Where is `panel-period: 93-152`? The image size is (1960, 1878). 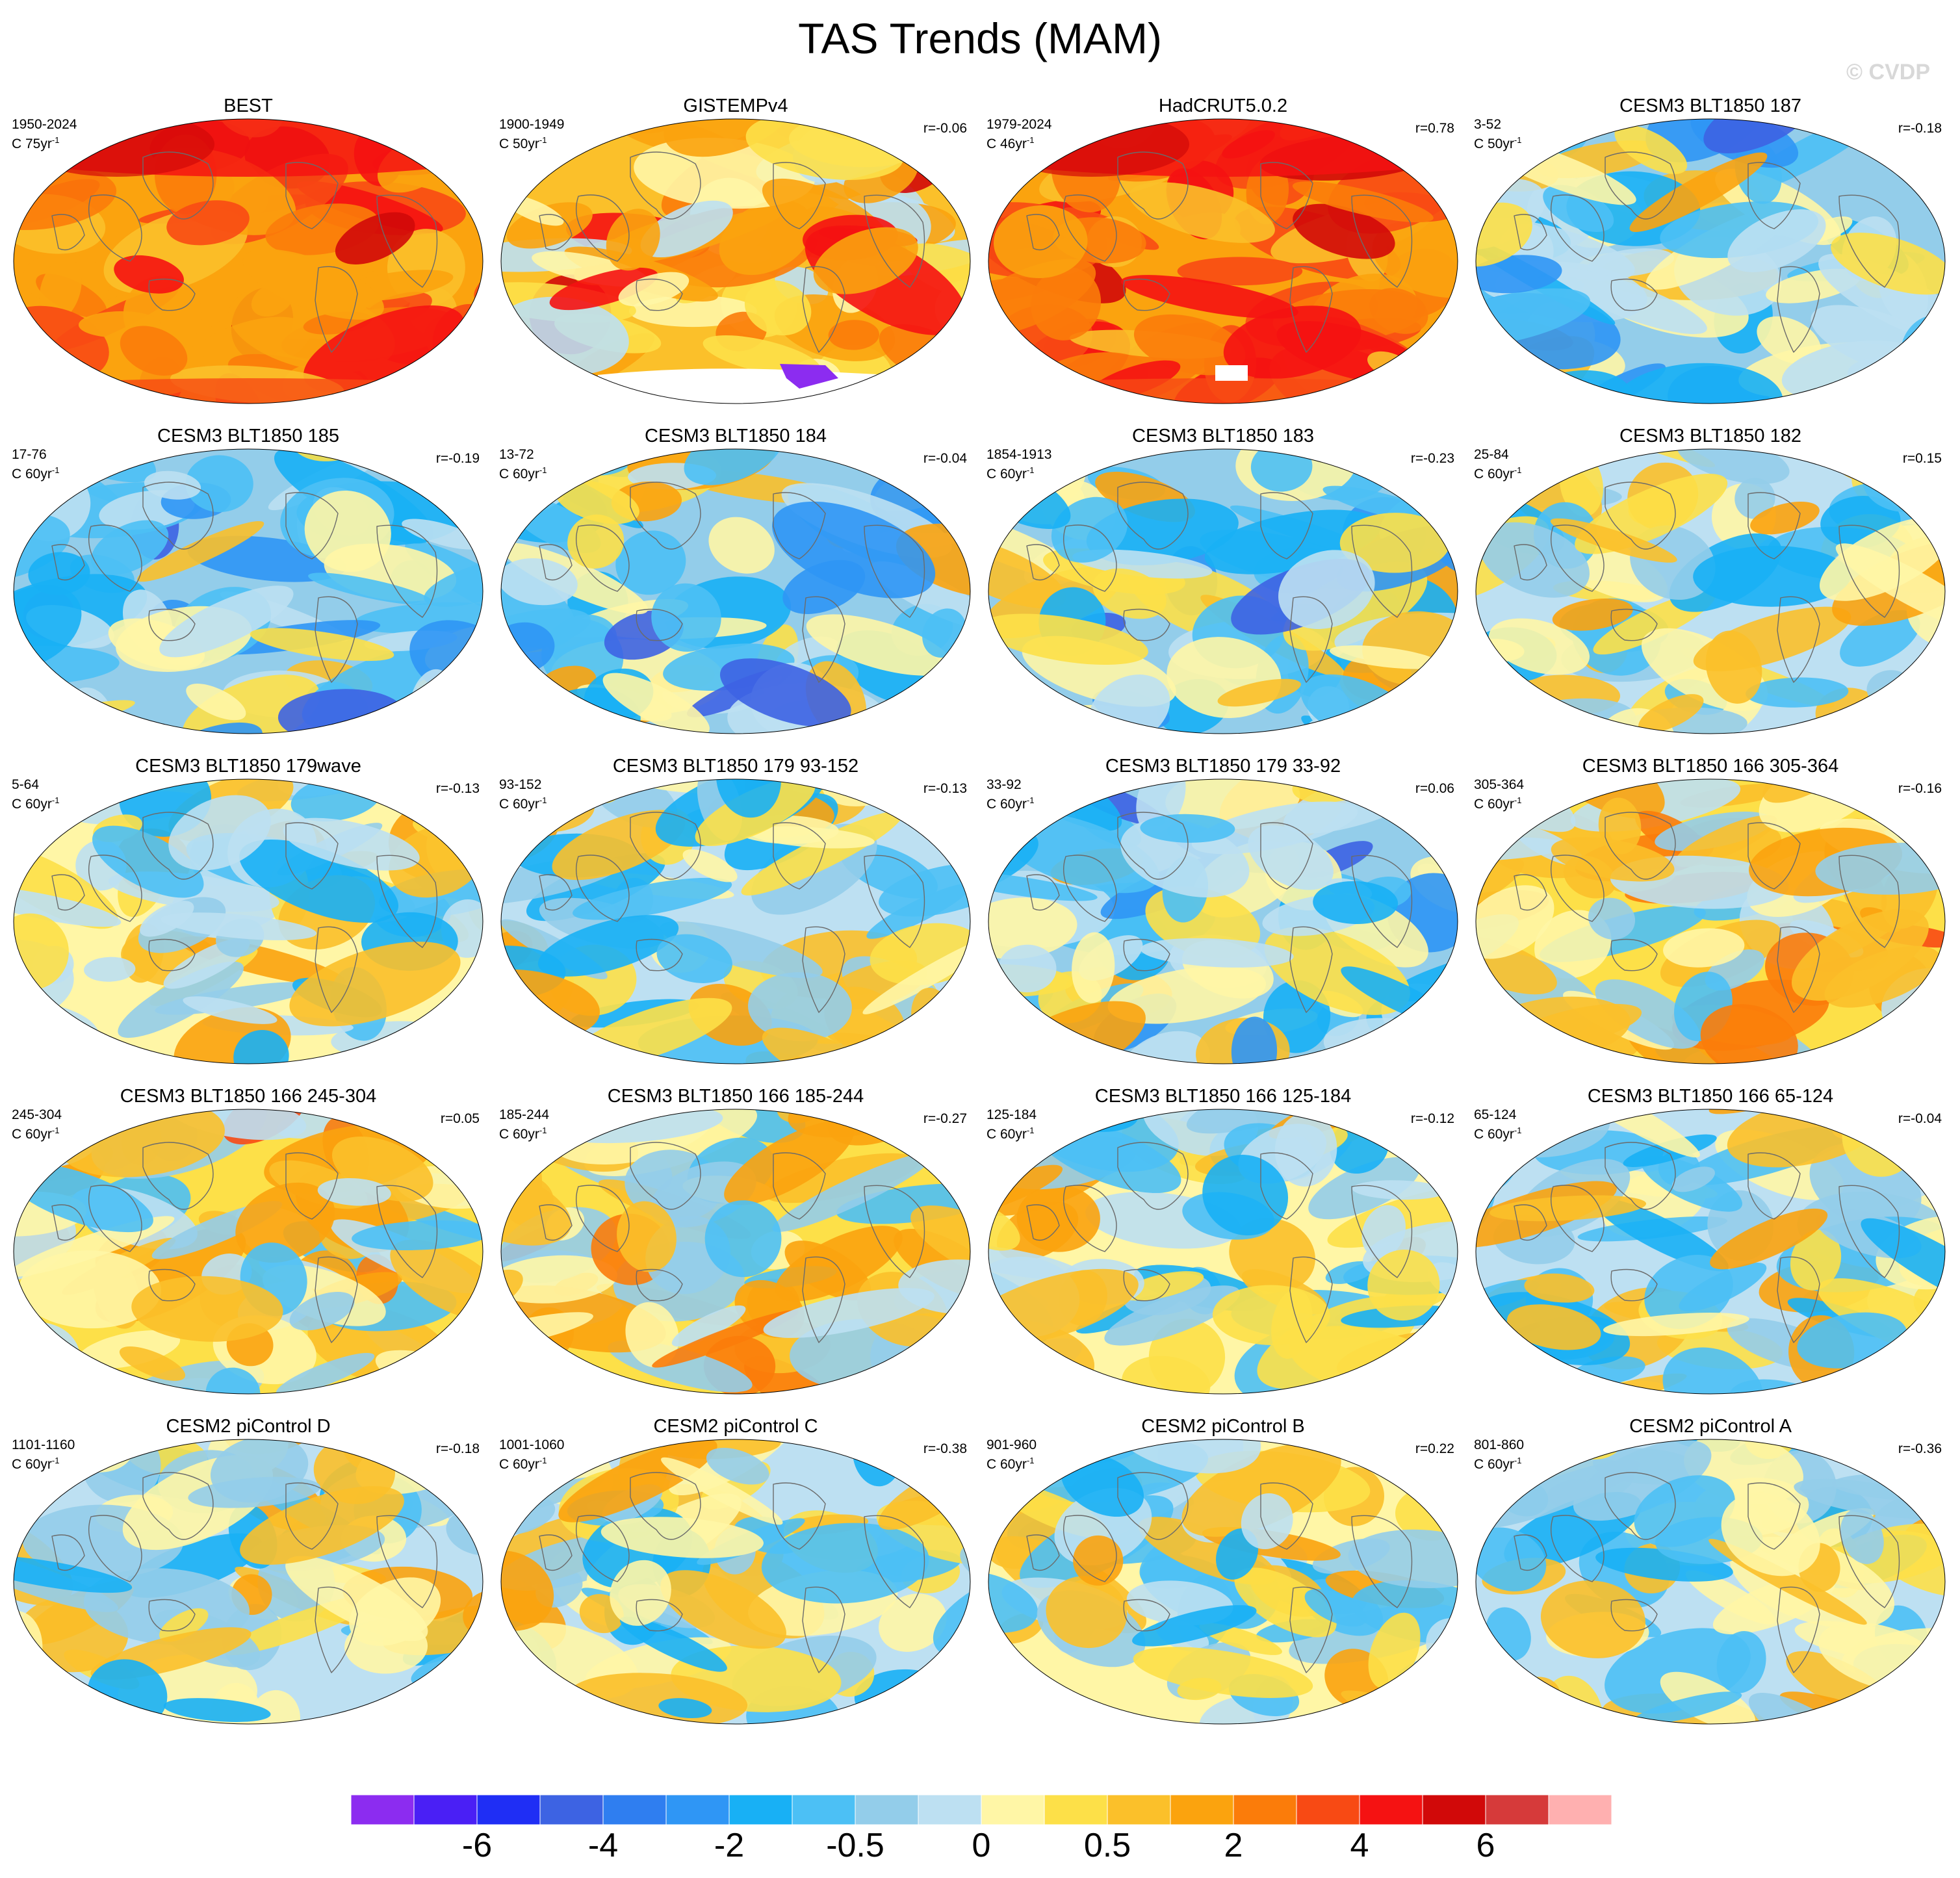
panel-period: 93-152 is located at coordinates (520, 784).